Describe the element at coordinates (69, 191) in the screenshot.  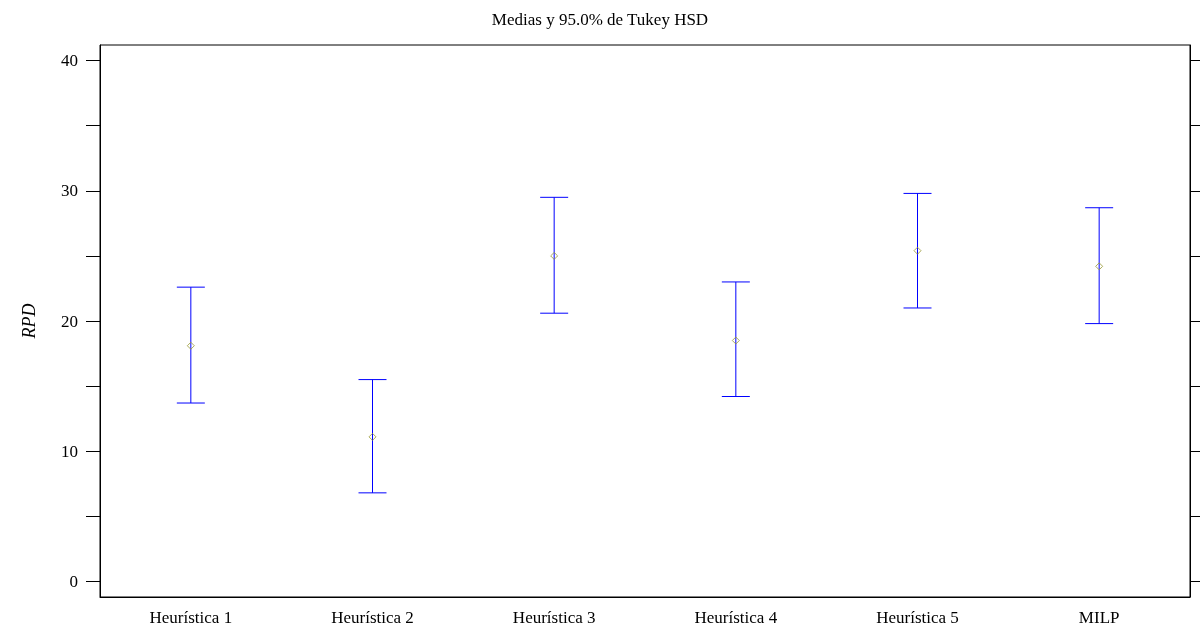
I see `y-tick-label: 30` at that location.